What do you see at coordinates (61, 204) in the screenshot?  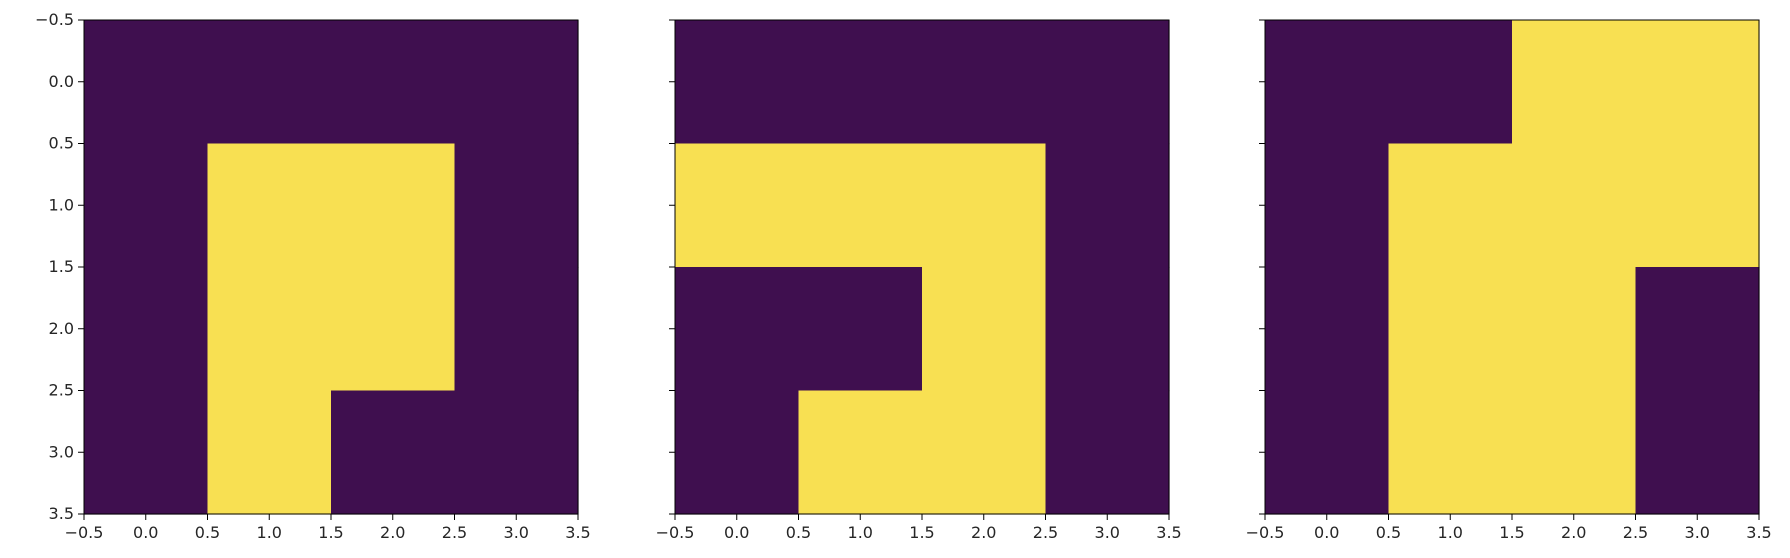 I see `y-tick-label: 1.0` at bounding box center [61, 204].